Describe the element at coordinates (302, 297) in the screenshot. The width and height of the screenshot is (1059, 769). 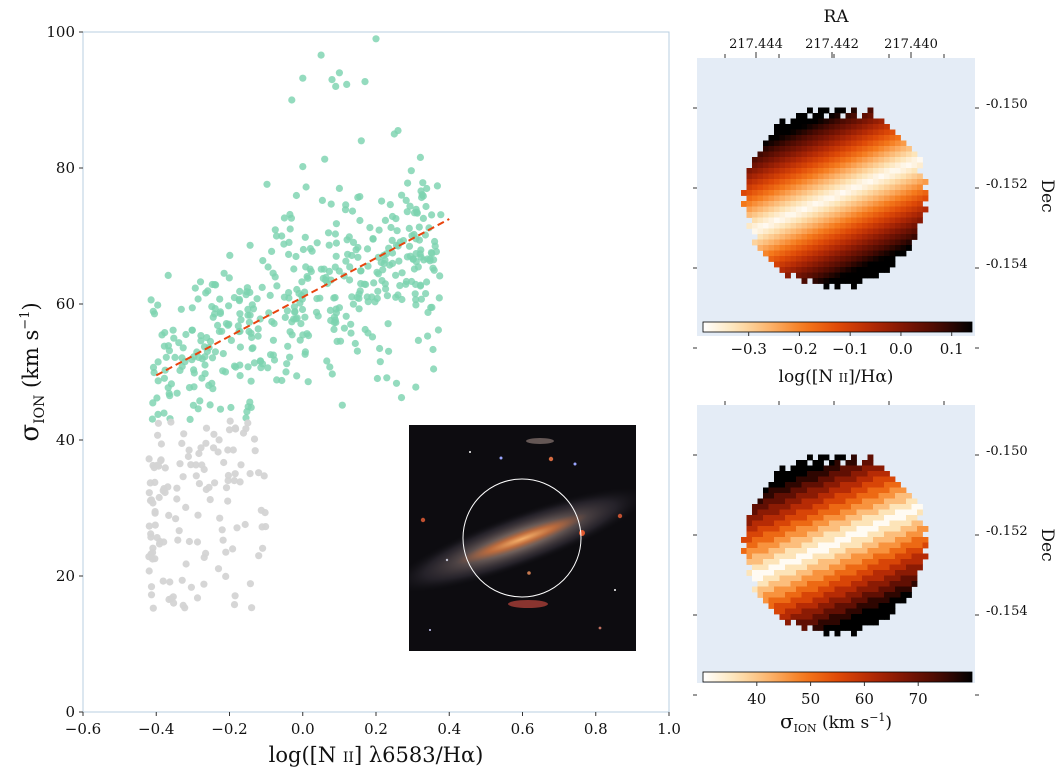
I see `fit-line` at that location.